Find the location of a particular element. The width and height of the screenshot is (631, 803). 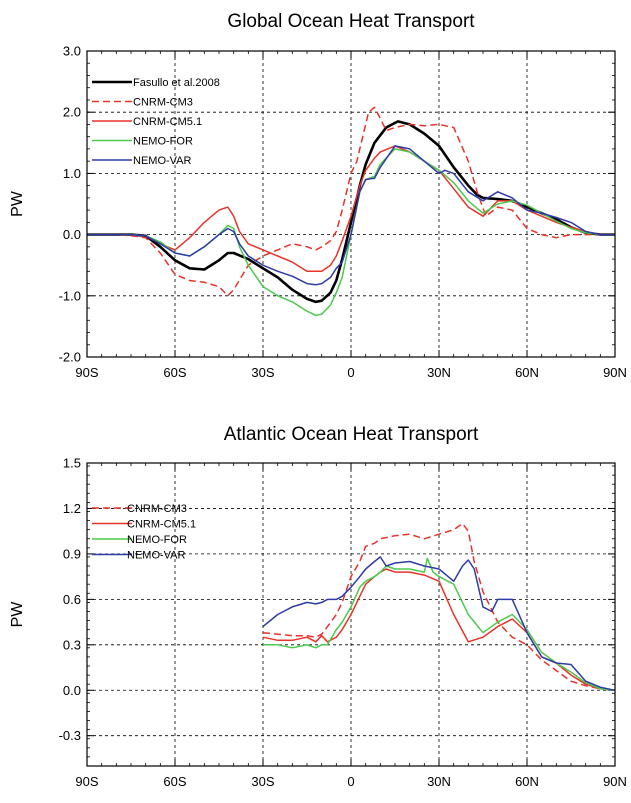

series-line-cnrm-cm3 is located at coordinates (439, 607).